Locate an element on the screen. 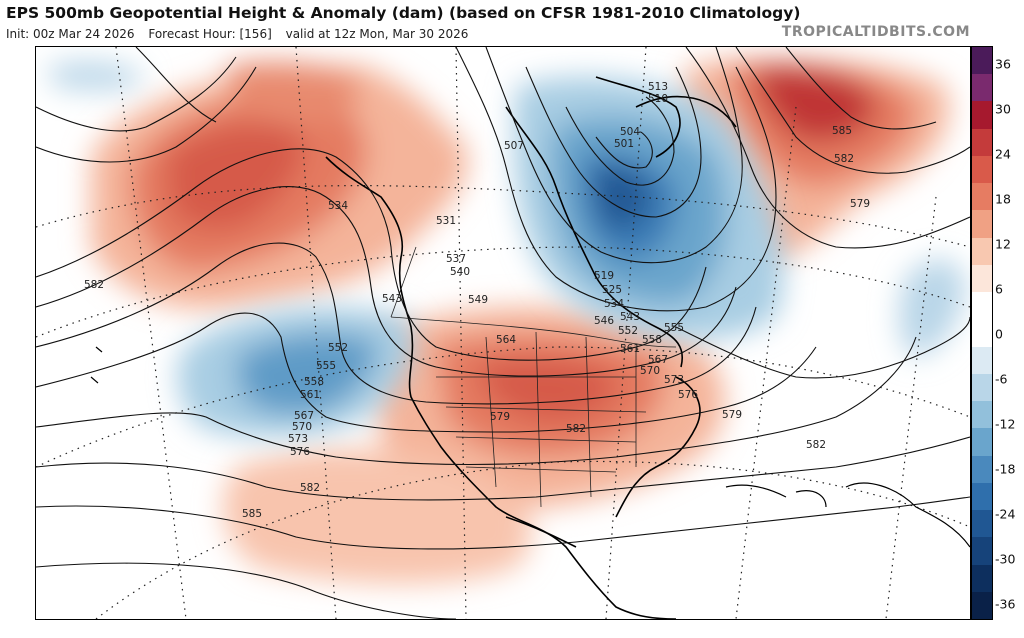 This screenshot has height=638, width=1024. anomaly-colorbar is located at coordinates (982, 333).